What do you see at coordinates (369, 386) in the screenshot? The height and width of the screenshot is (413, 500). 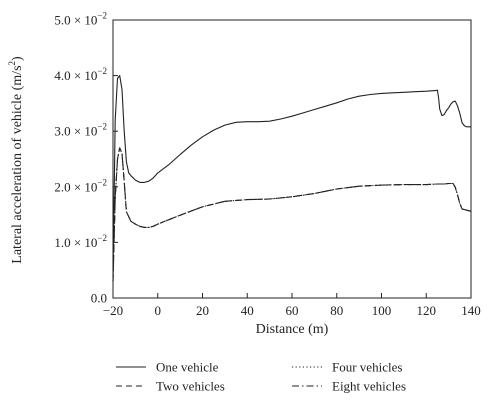 I see `legend-label: Eight vehicles` at bounding box center [369, 386].